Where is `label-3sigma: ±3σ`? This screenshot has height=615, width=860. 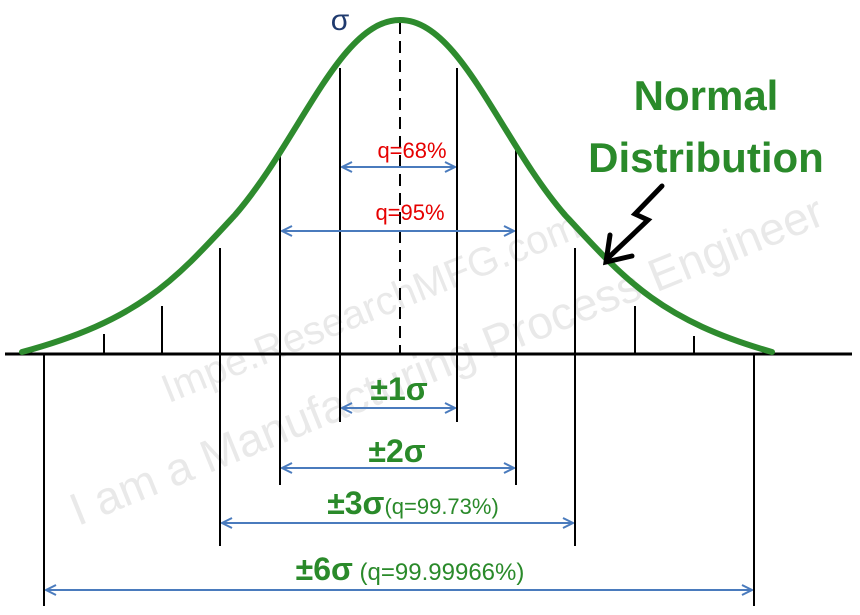
label-3sigma: ±3σ is located at coordinates (355, 503).